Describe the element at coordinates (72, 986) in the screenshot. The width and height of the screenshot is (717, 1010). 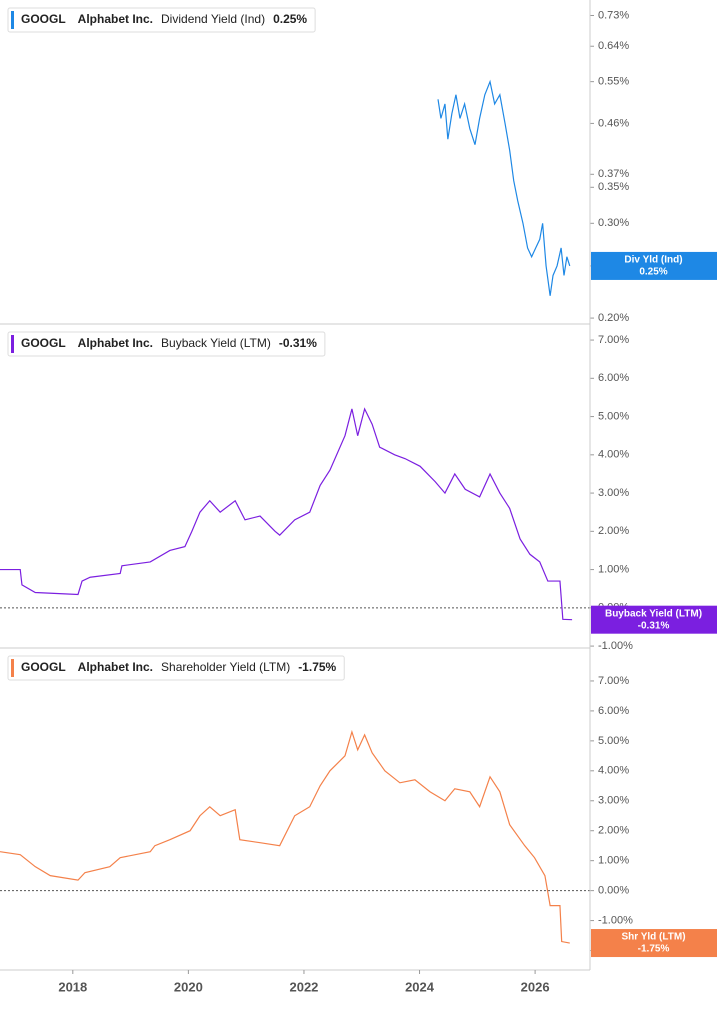
I see `x-tick-label: 2018` at that location.